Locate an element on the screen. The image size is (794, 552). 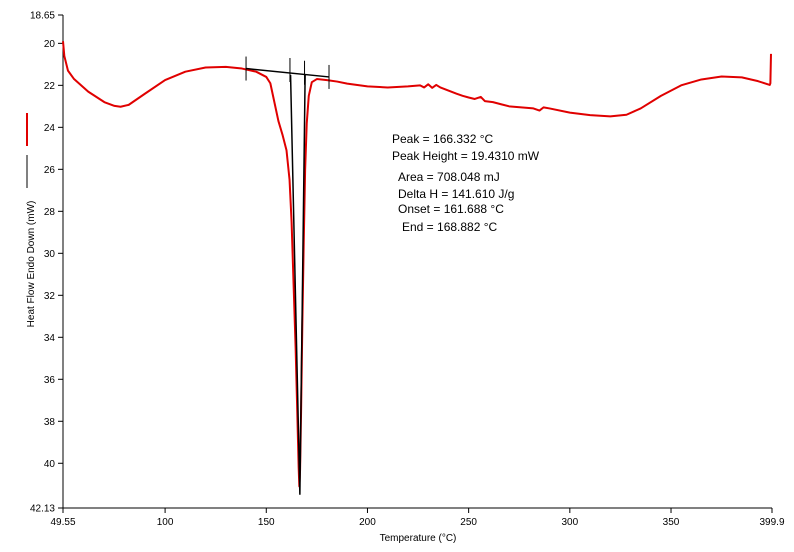
y-tick-label: 32 is located at coordinates (50, 296).